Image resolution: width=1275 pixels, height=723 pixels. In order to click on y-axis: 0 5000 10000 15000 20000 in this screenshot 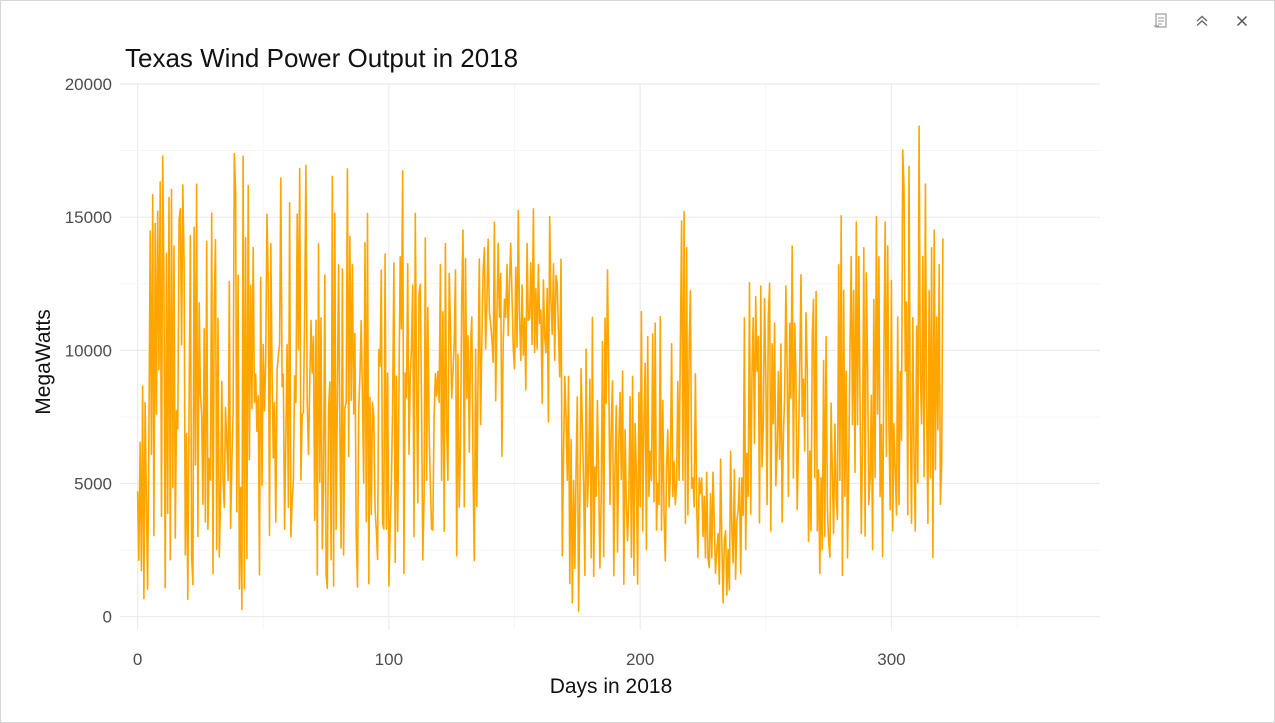, I will do `click(88, 351)`.